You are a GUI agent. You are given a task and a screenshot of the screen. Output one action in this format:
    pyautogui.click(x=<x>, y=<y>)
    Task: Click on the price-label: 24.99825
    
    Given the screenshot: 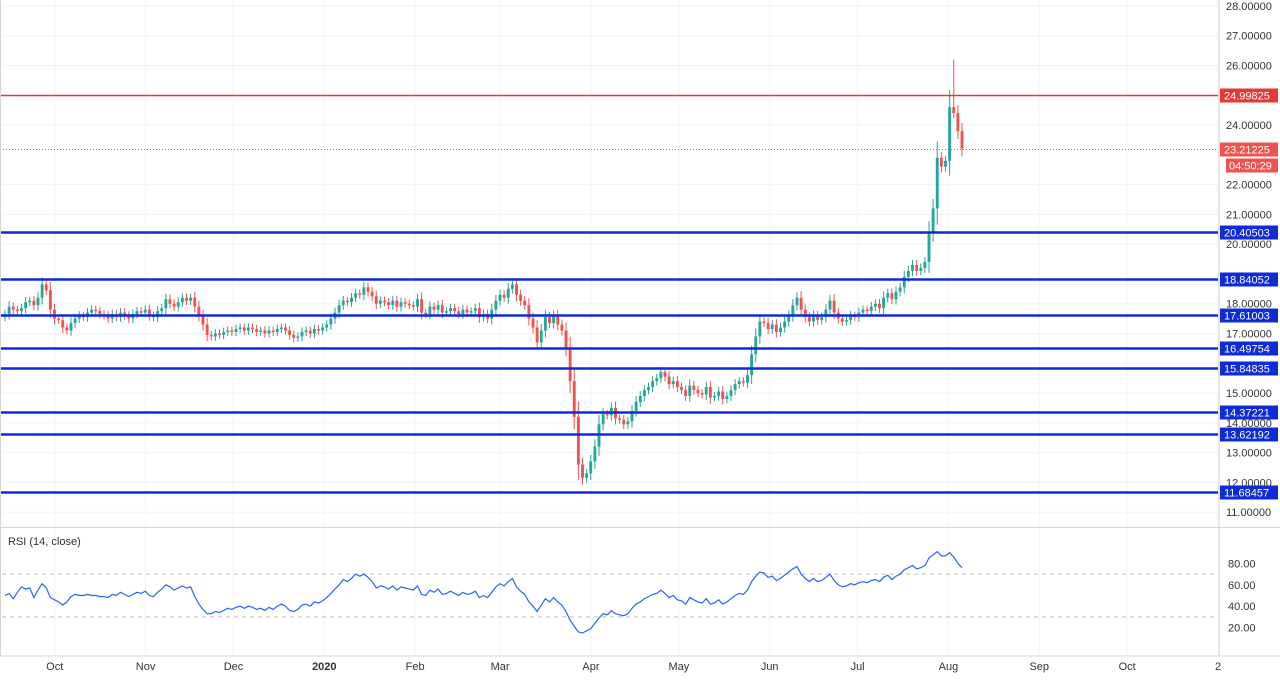 What is the action you would take?
    pyautogui.click(x=1247, y=97)
    